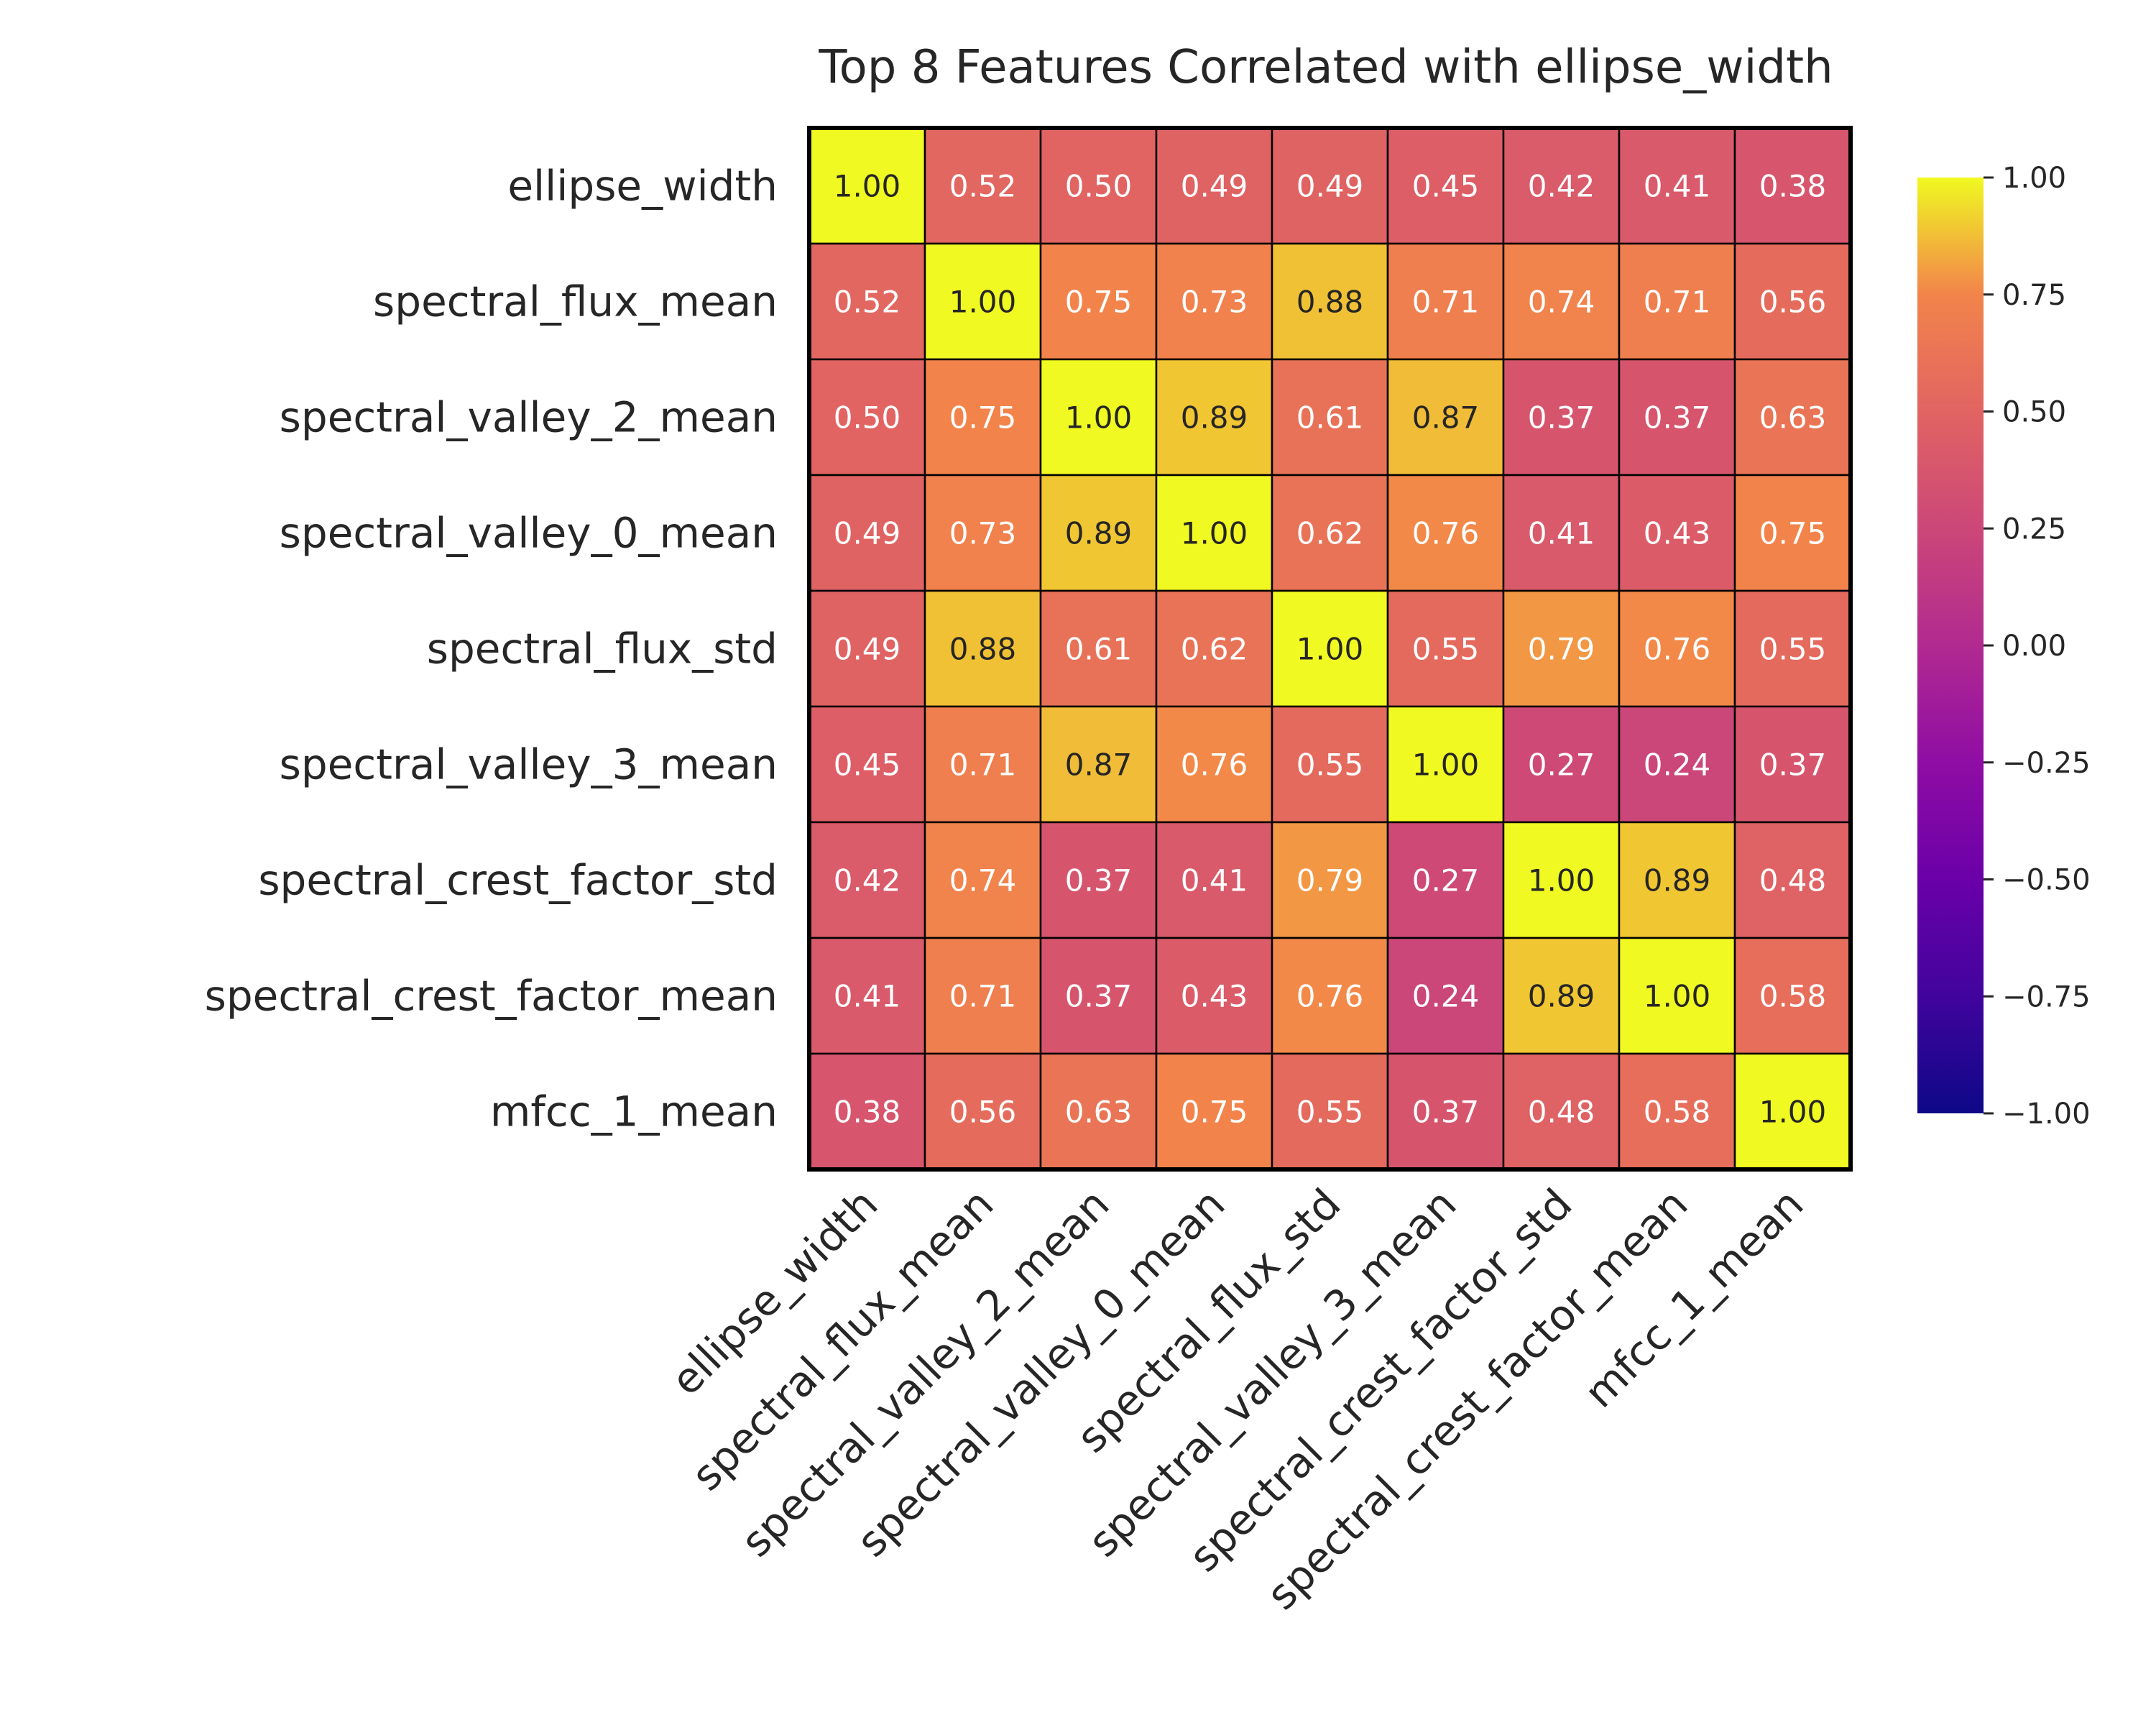 This screenshot has height=1725, width=2156. I want to click on cell-value-label: 0.45, so click(1446, 186).